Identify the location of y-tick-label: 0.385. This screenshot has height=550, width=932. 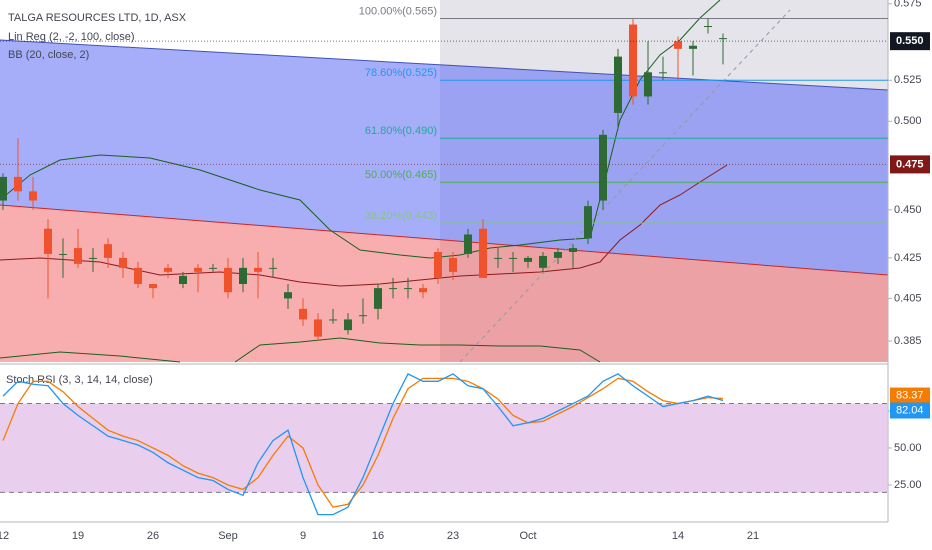
(908, 341).